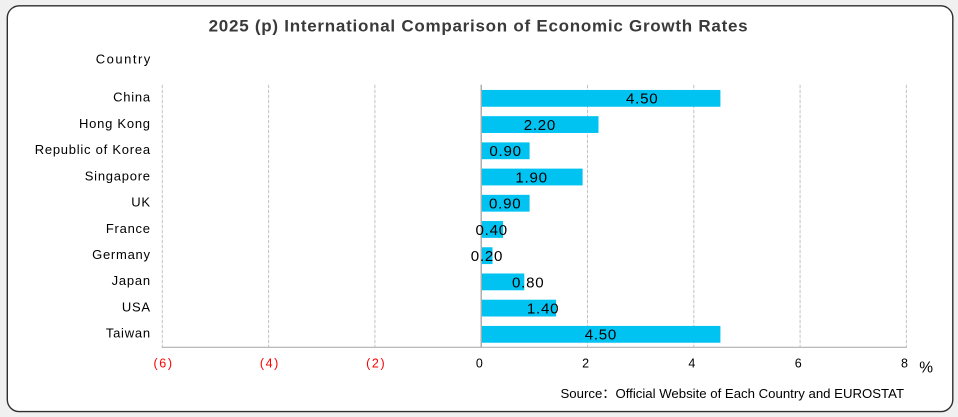 Image resolution: width=958 pixels, height=417 pixels. Describe the element at coordinates (585, 363) in the screenshot. I see `svg-text: 2` at that location.